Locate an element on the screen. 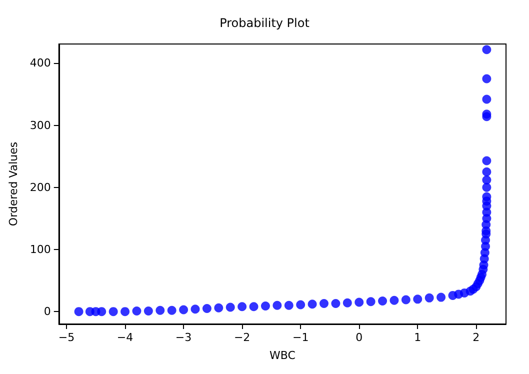 The height and width of the screenshot is (374, 529). chart-title: Probability Plot is located at coordinates (265, 23).